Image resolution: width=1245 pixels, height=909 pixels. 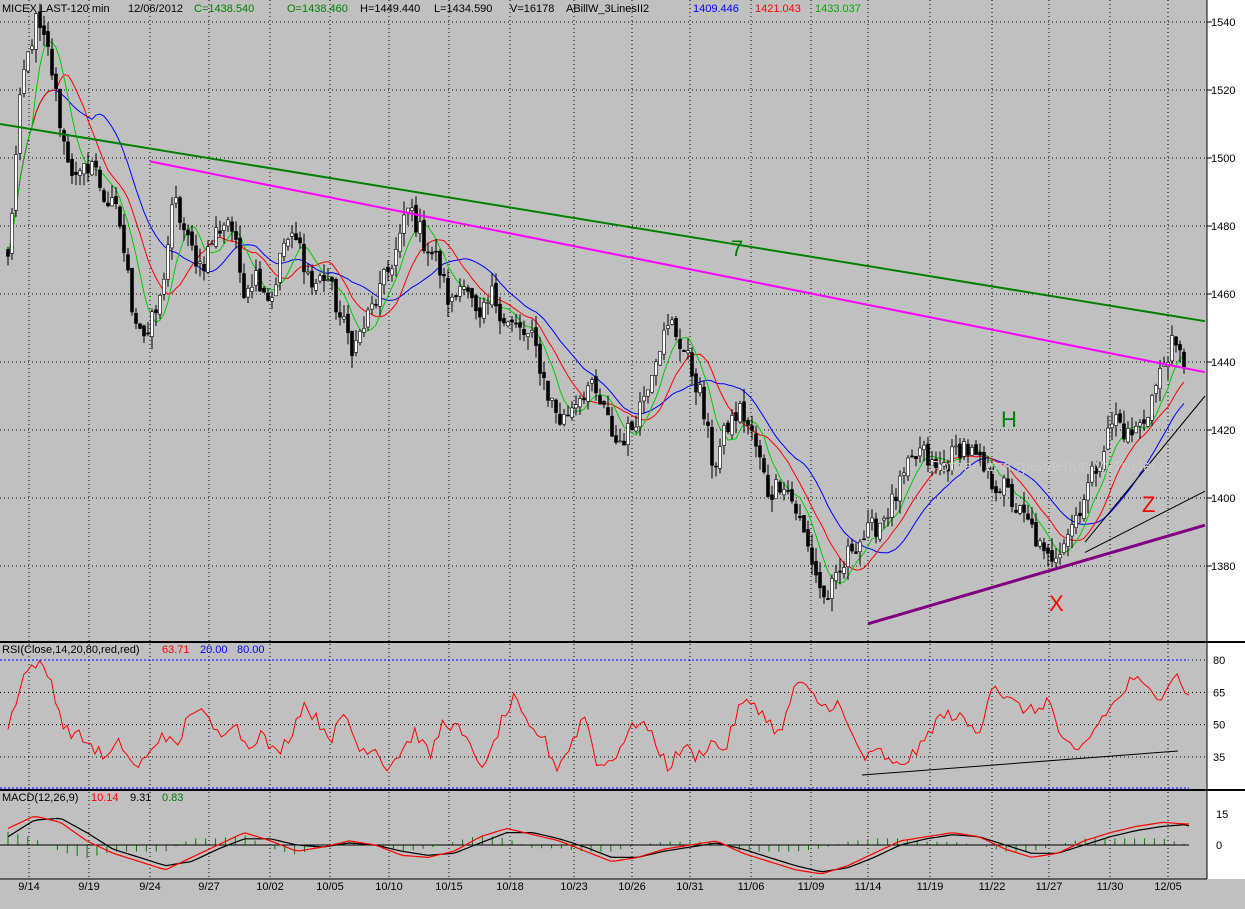 I want to click on price-tick-label: 1500, so click(x=1223, y=159).